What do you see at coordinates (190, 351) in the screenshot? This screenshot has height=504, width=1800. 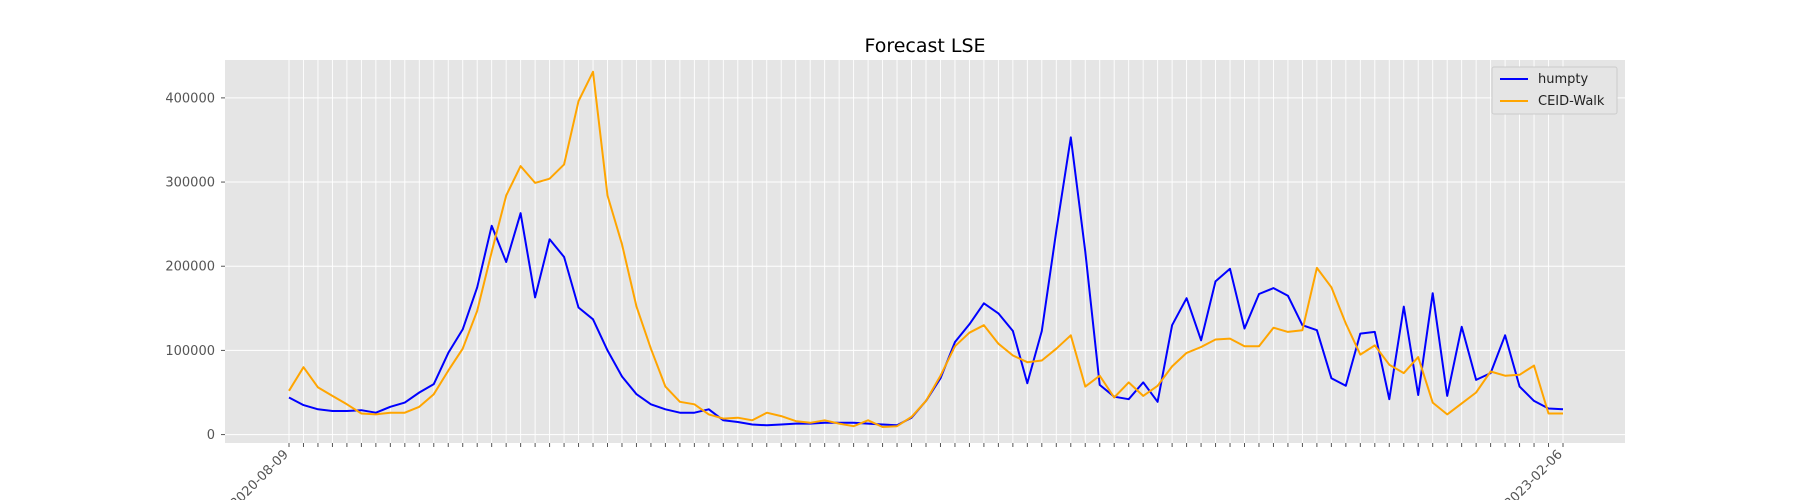 I see `y-tick-label: 100000` at bounding box center [190, 351].